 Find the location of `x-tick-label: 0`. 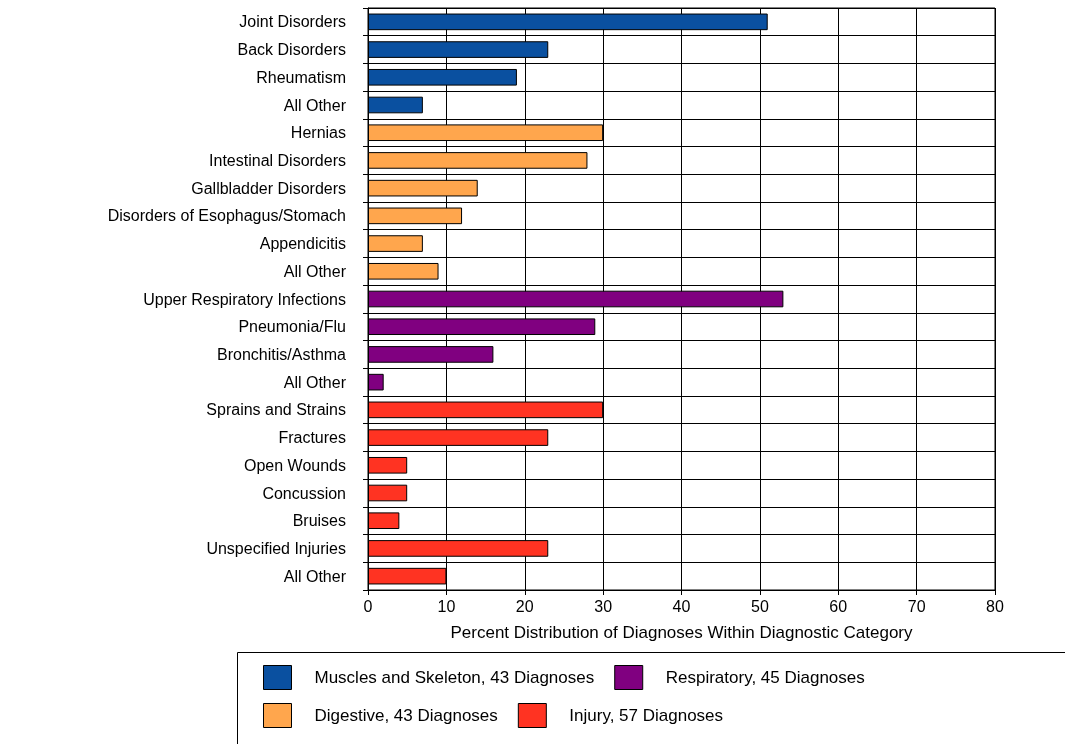

x-tick-label: 0 is located at coordinates (368, 606).